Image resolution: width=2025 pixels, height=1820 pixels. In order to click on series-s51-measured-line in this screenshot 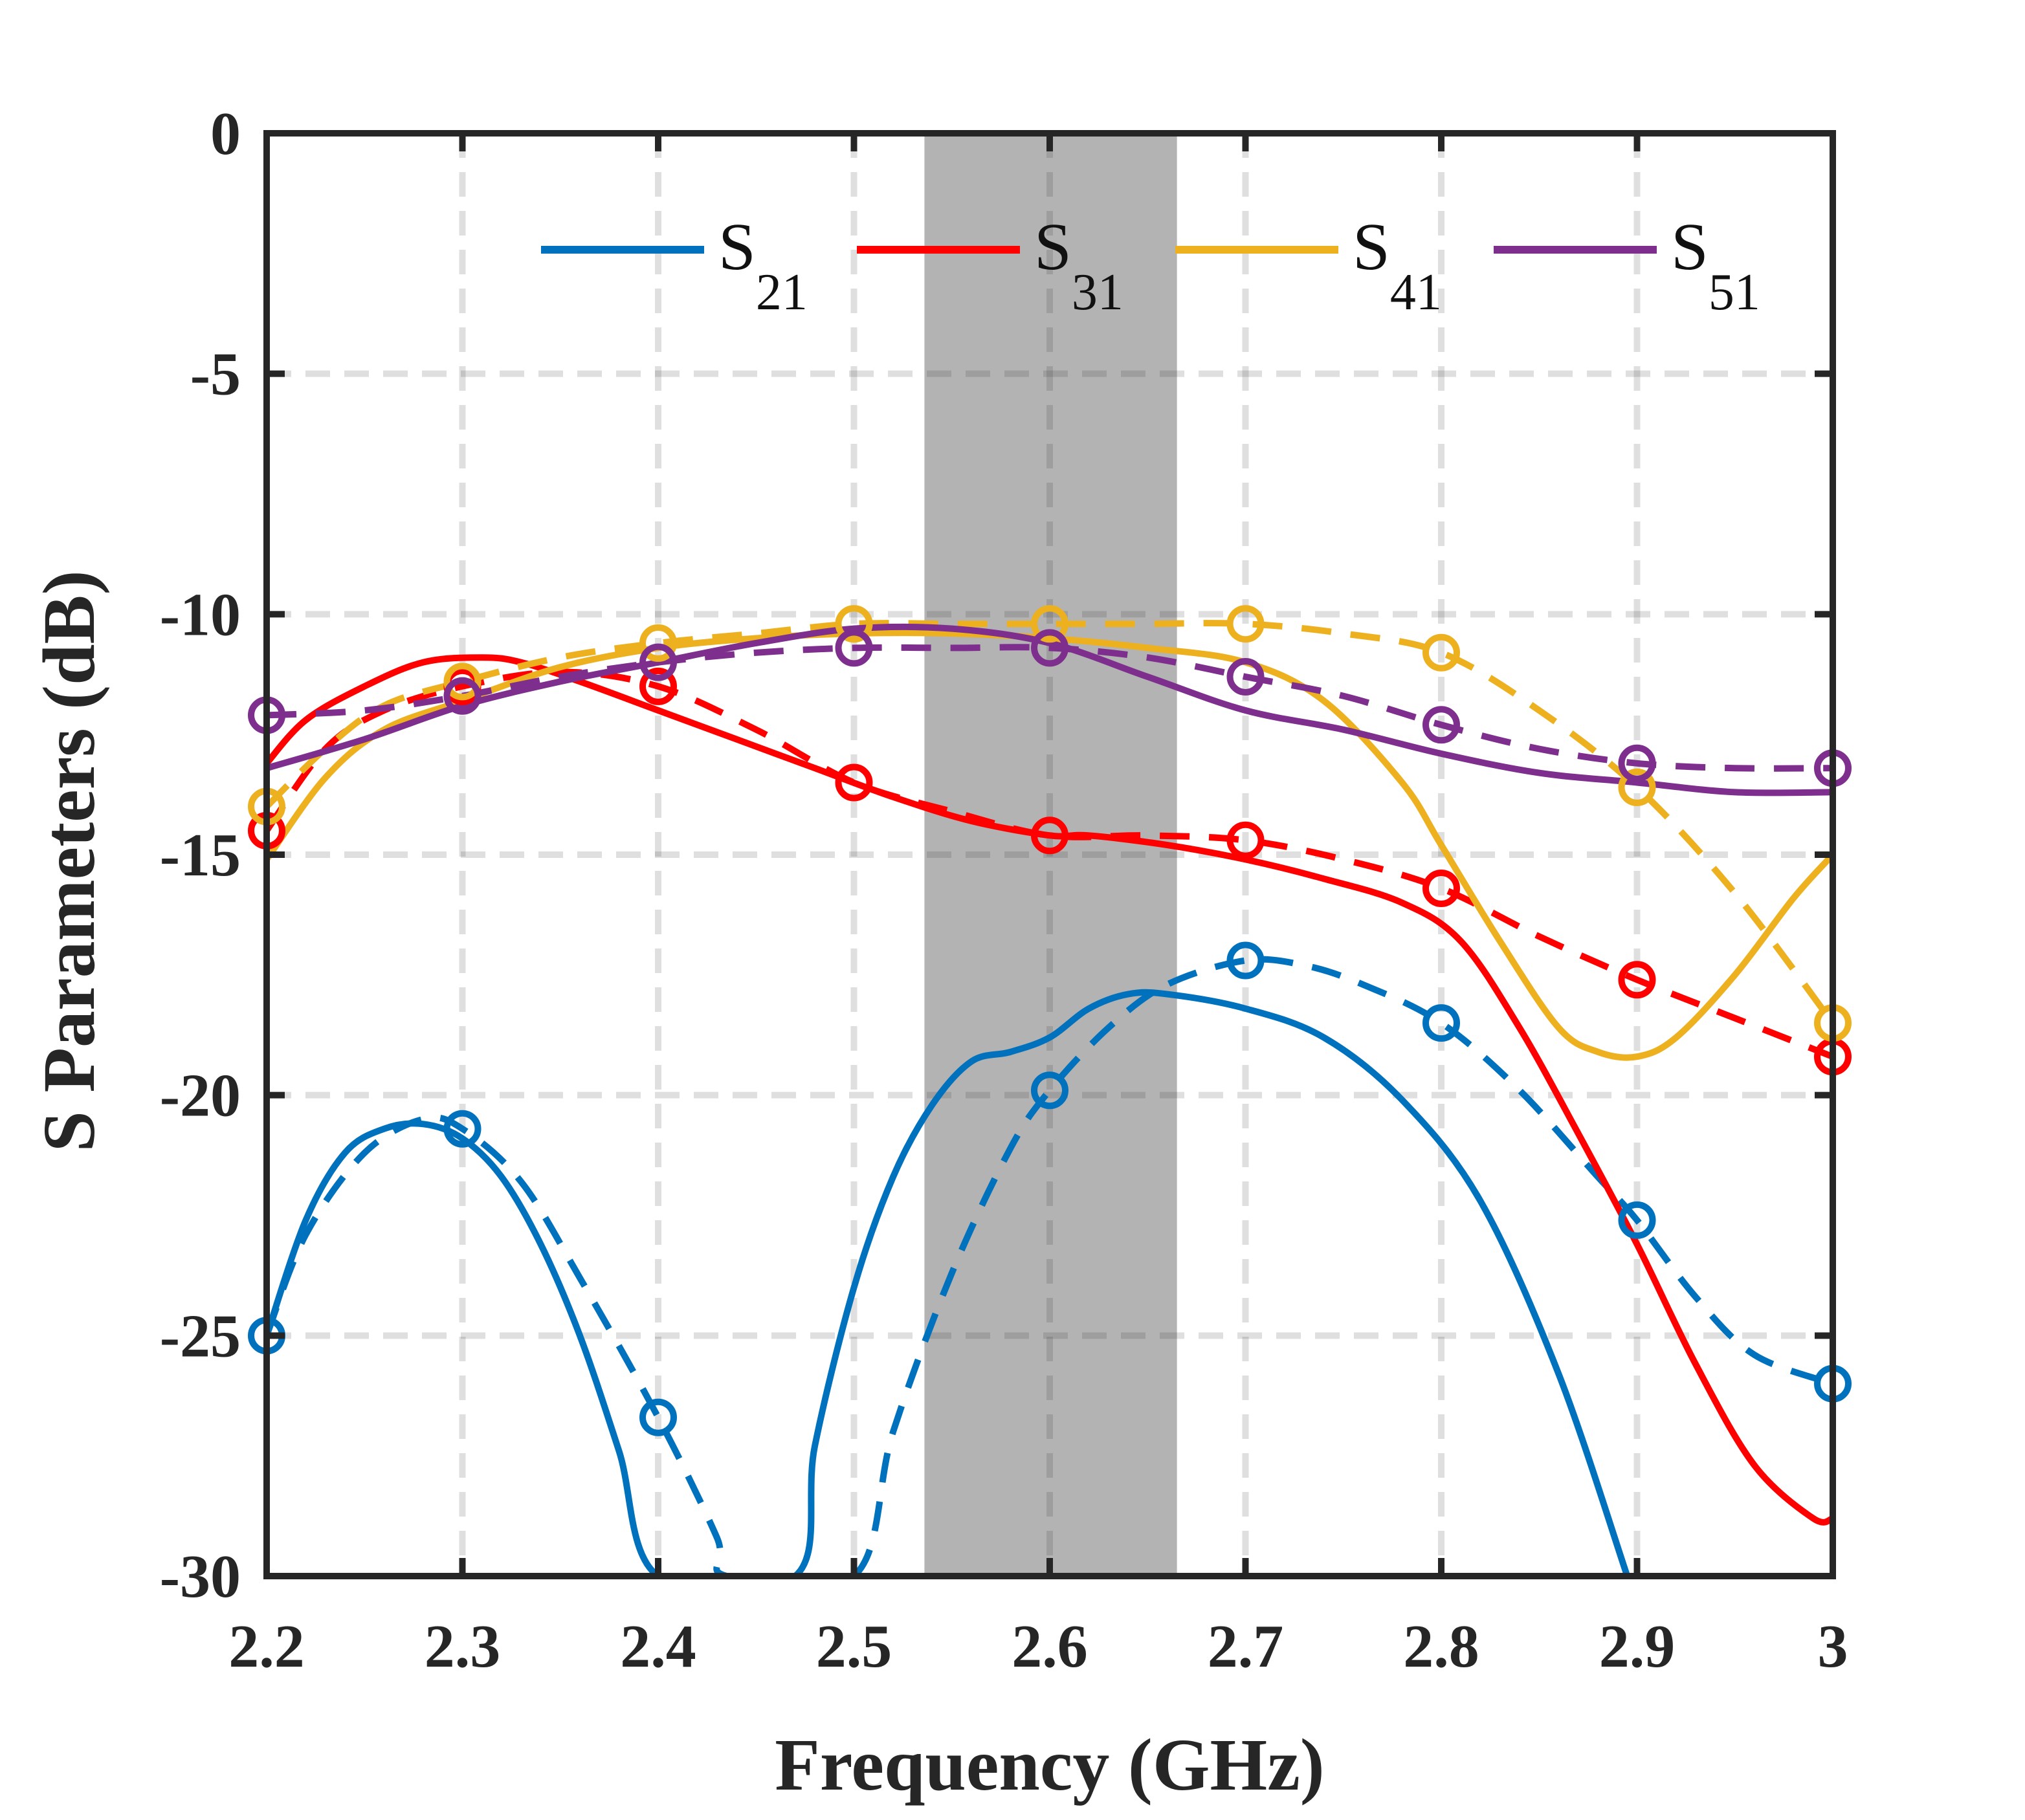, I will do `click(1050, 708)`.